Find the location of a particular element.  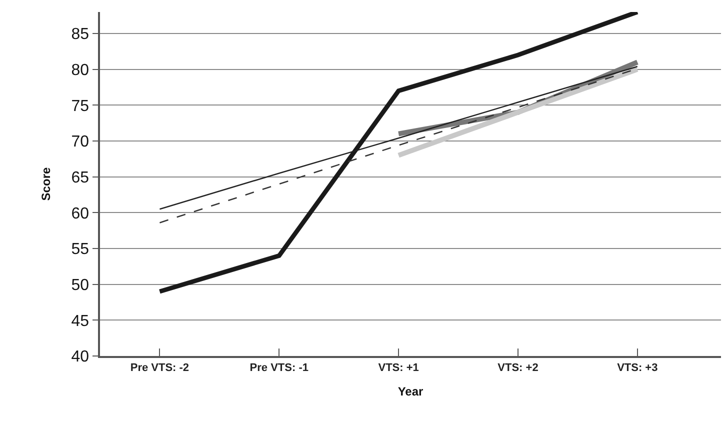

y-tick-label: 55 is located at coordinates (80, 249).